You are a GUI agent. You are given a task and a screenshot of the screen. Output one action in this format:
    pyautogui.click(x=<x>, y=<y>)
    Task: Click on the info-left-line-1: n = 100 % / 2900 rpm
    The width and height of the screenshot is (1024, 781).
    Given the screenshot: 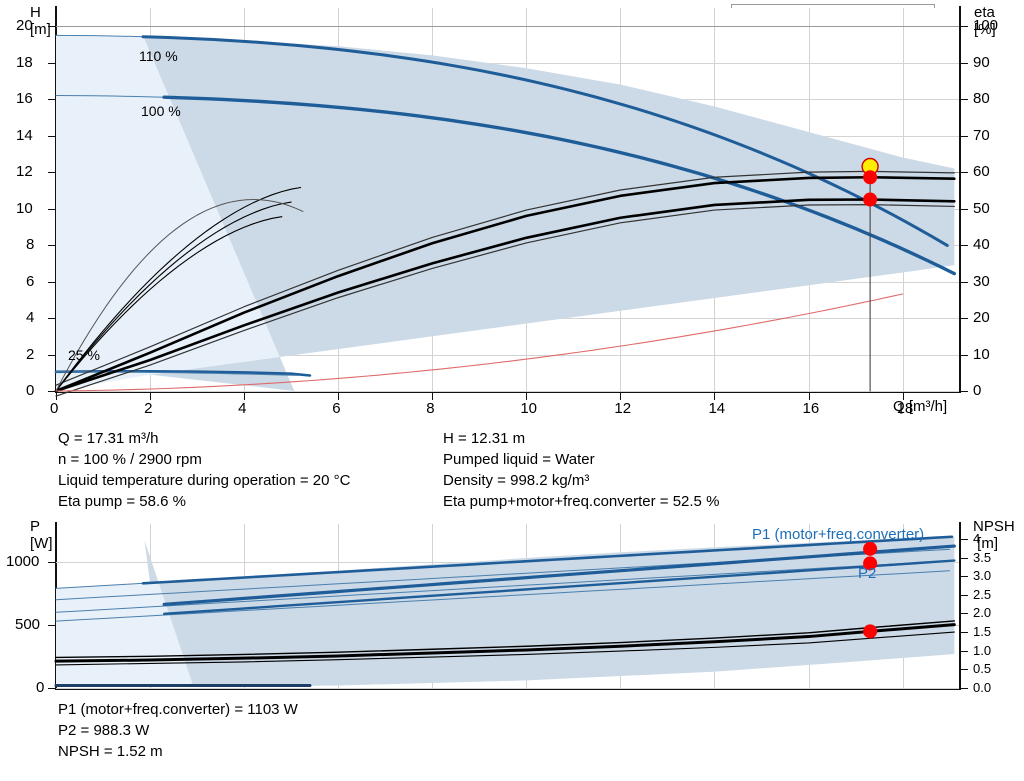 What is the action you would take?
    pyautogui.click(x=130, y=459)
    